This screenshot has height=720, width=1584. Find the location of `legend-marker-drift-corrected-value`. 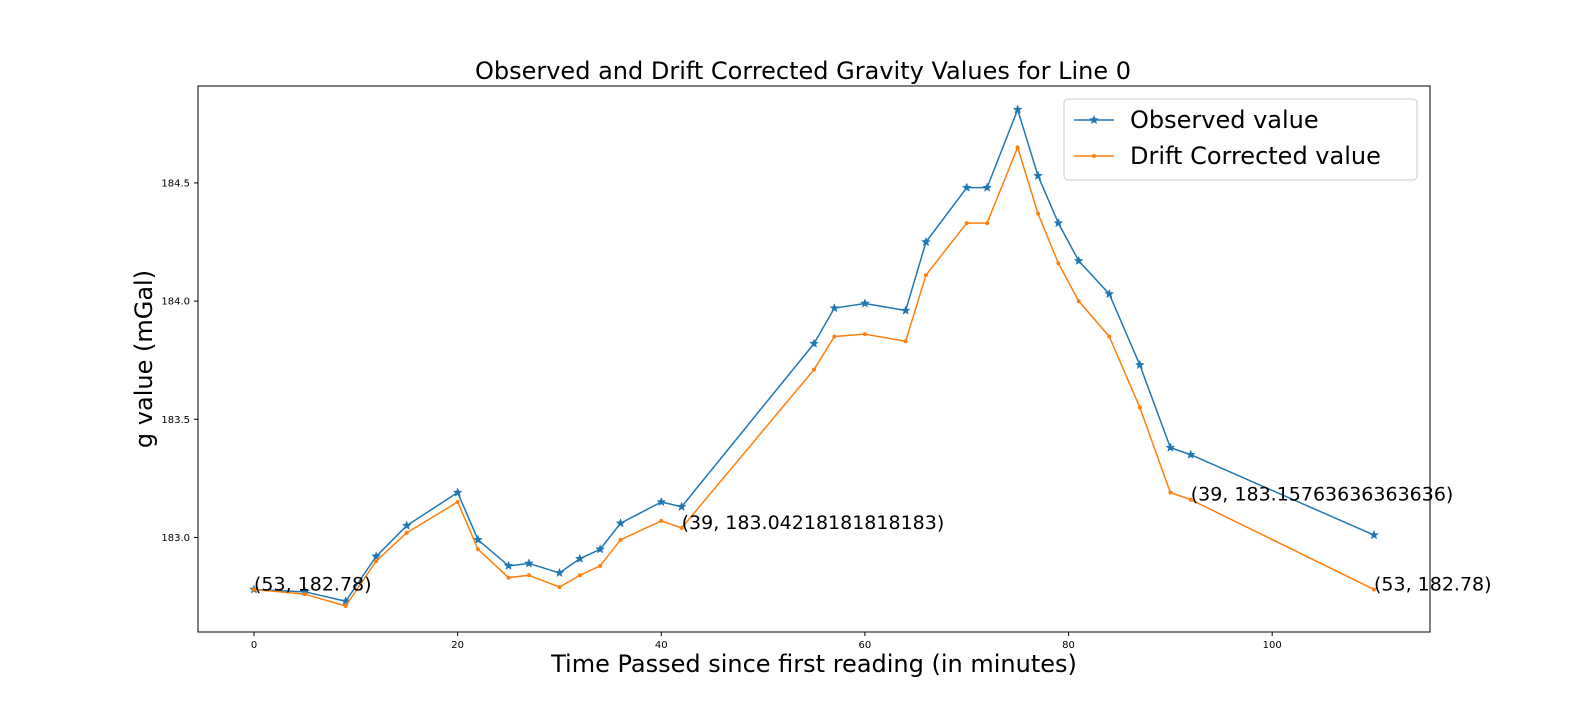

legend-marker-drift-corrected-value is located at coordinates (1094, 156).